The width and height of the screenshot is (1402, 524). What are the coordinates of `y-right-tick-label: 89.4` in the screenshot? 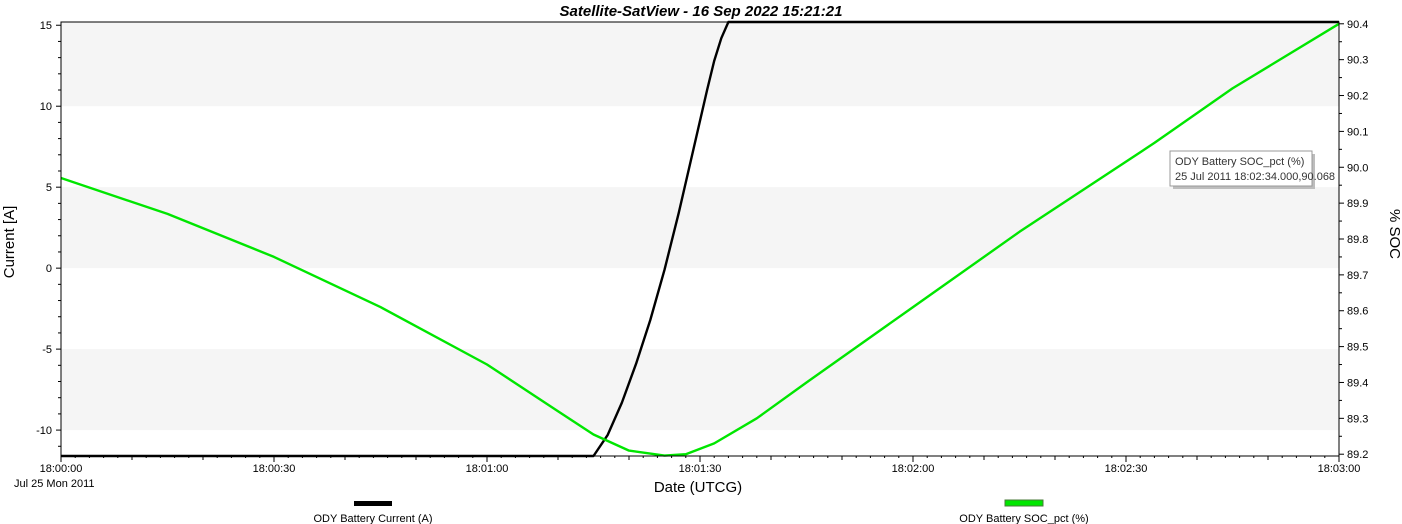 It's located at (1357, 383).